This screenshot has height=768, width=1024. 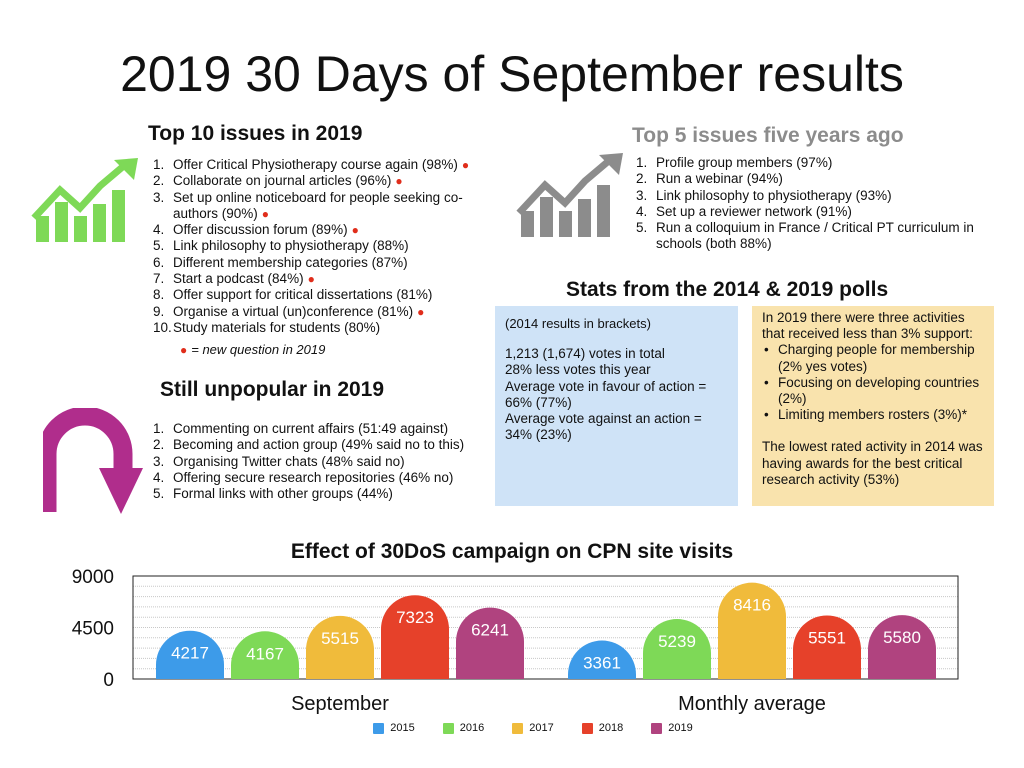 I want to click on list-item-text: Set up a reviewer network (91%), so click(x=754, y=211).